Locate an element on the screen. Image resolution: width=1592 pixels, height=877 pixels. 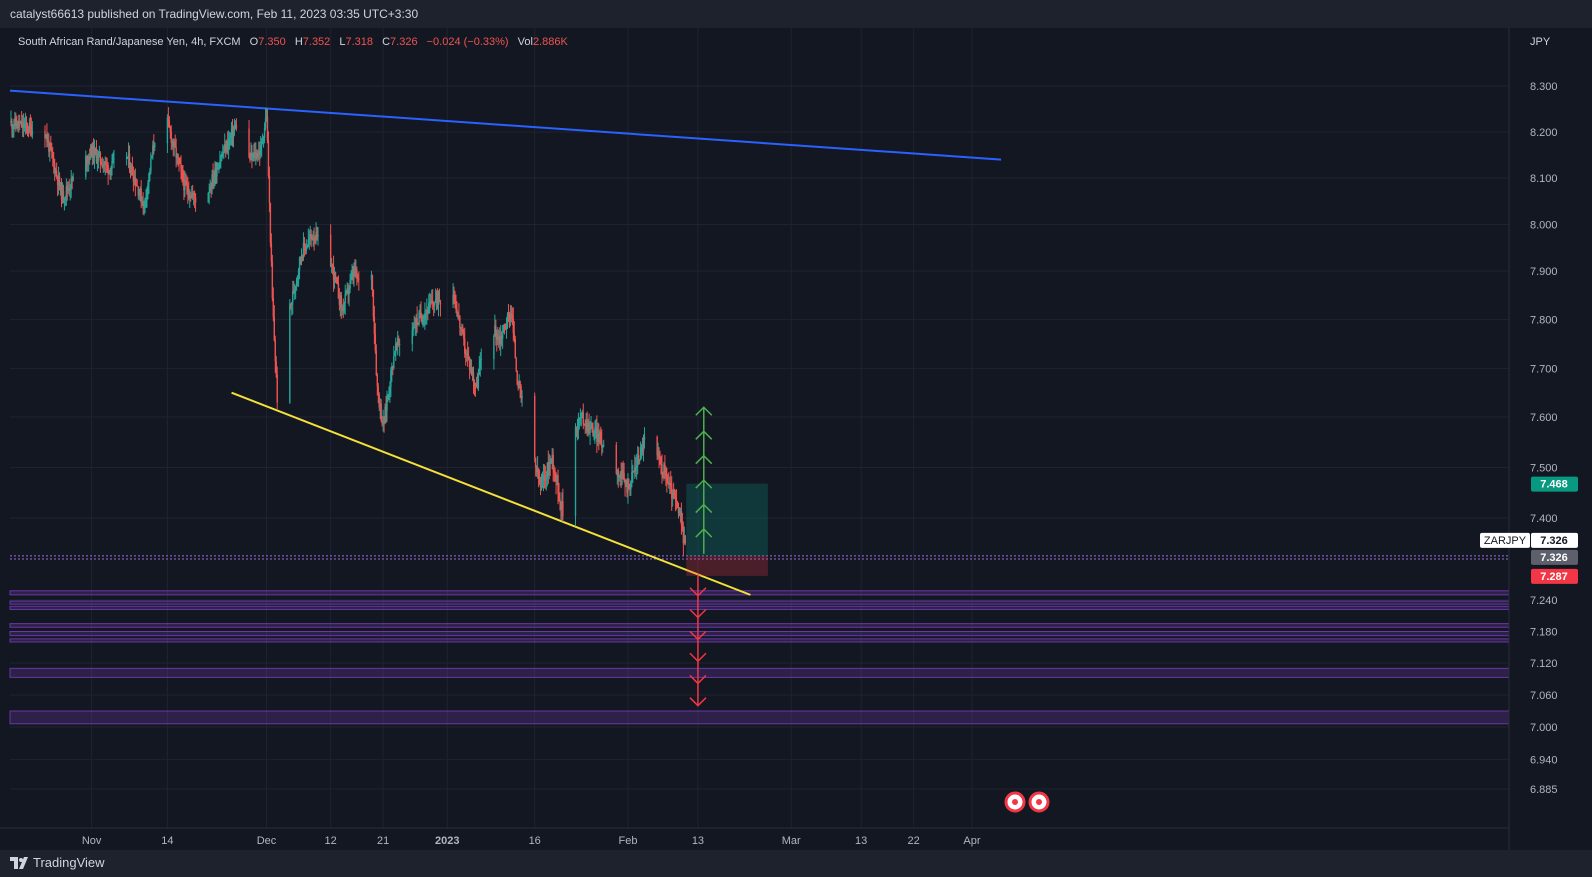
volume-value: 2.886K is located at coordinates (551, 42).